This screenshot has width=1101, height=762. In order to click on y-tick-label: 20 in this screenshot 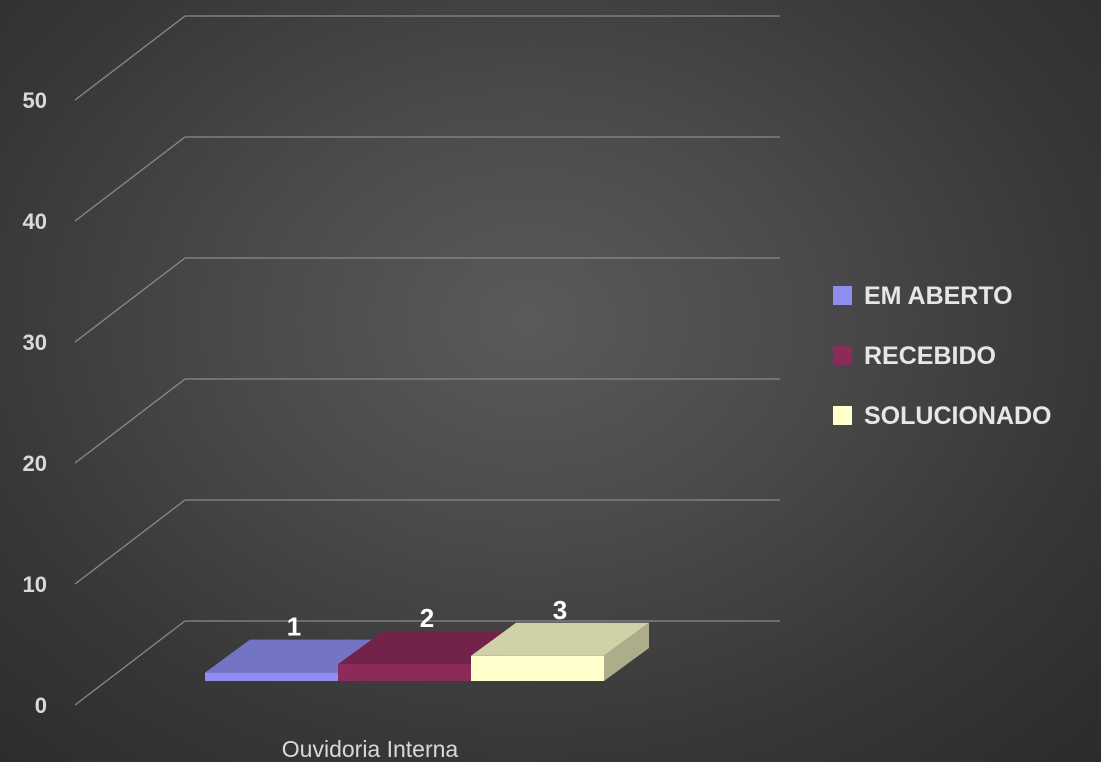, I will do `click(35, 463)`.